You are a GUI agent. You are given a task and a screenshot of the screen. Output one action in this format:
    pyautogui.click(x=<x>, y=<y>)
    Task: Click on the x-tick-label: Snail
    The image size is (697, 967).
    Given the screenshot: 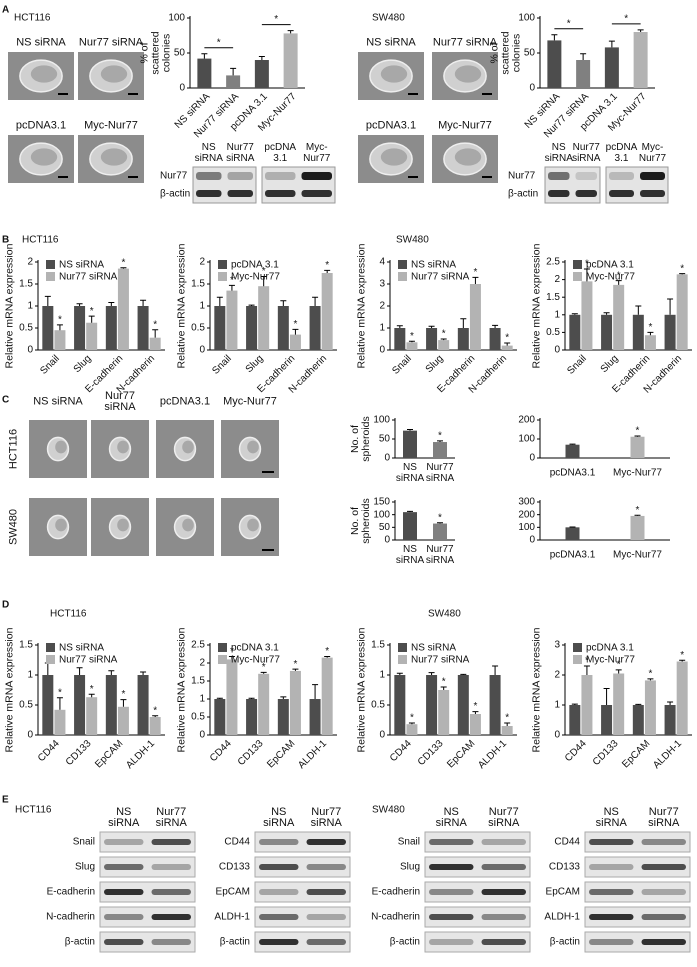 What is the action you would take?
    pyautogui.click(x=577, y=365)
    